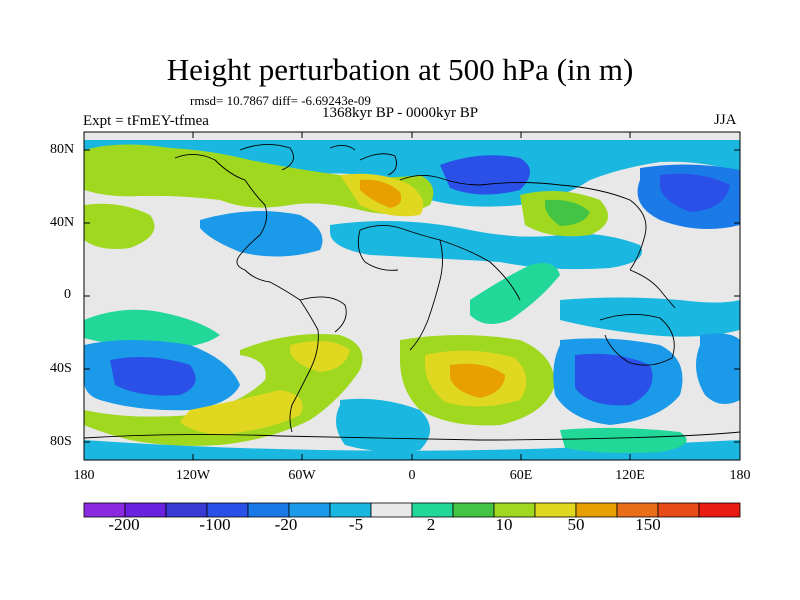 The width and height of the screenshot is (800, 600). What do you see at coordinates (302, 475) in the screenshot?
I see `lon-label-60w: 60W` at bounding box center [302, 475].